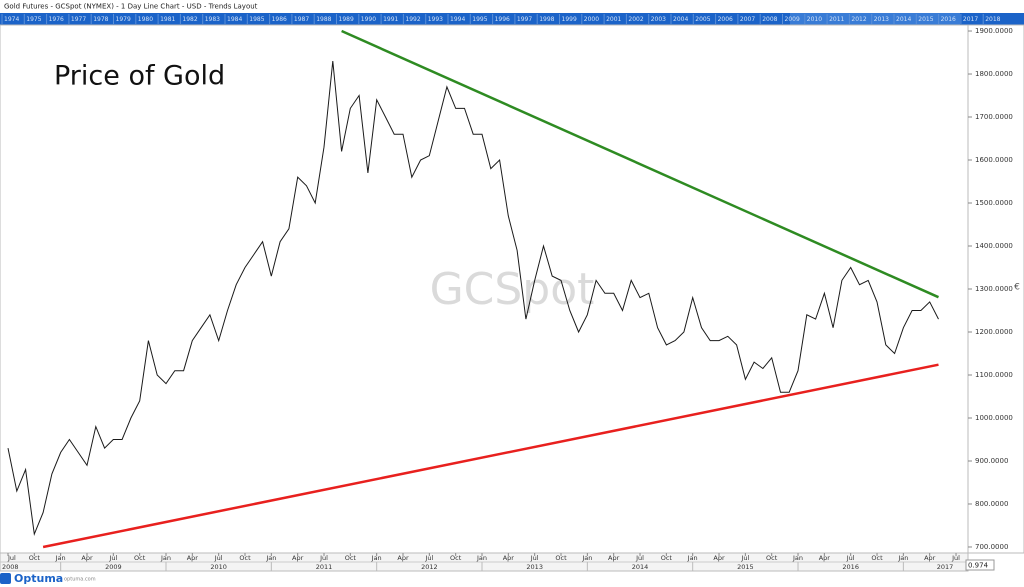 The image size is (1024, 587). I want to click on y-tick-label: 1300.0000, so click(994, 289).